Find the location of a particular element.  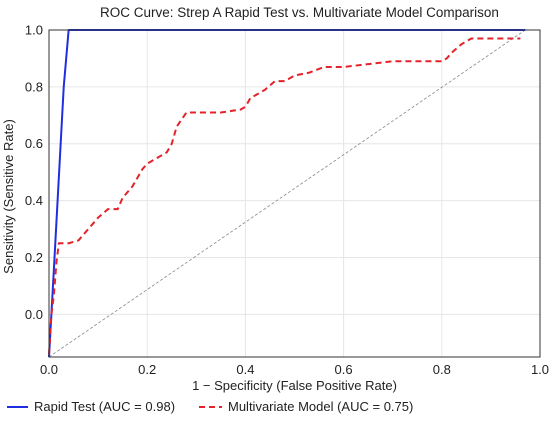

y-axis-title: Sensitivity (Sensitive Rate) is located at coordinates (8, 196).